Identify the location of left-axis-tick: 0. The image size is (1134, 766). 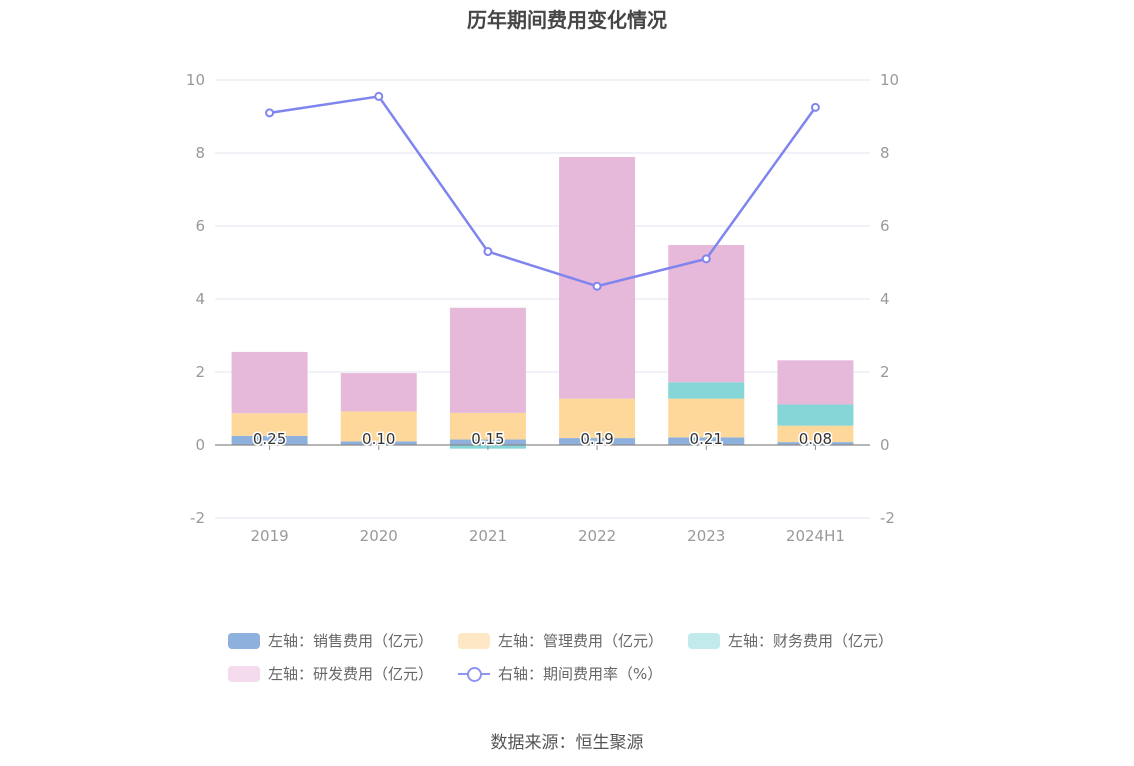
(200, 445).